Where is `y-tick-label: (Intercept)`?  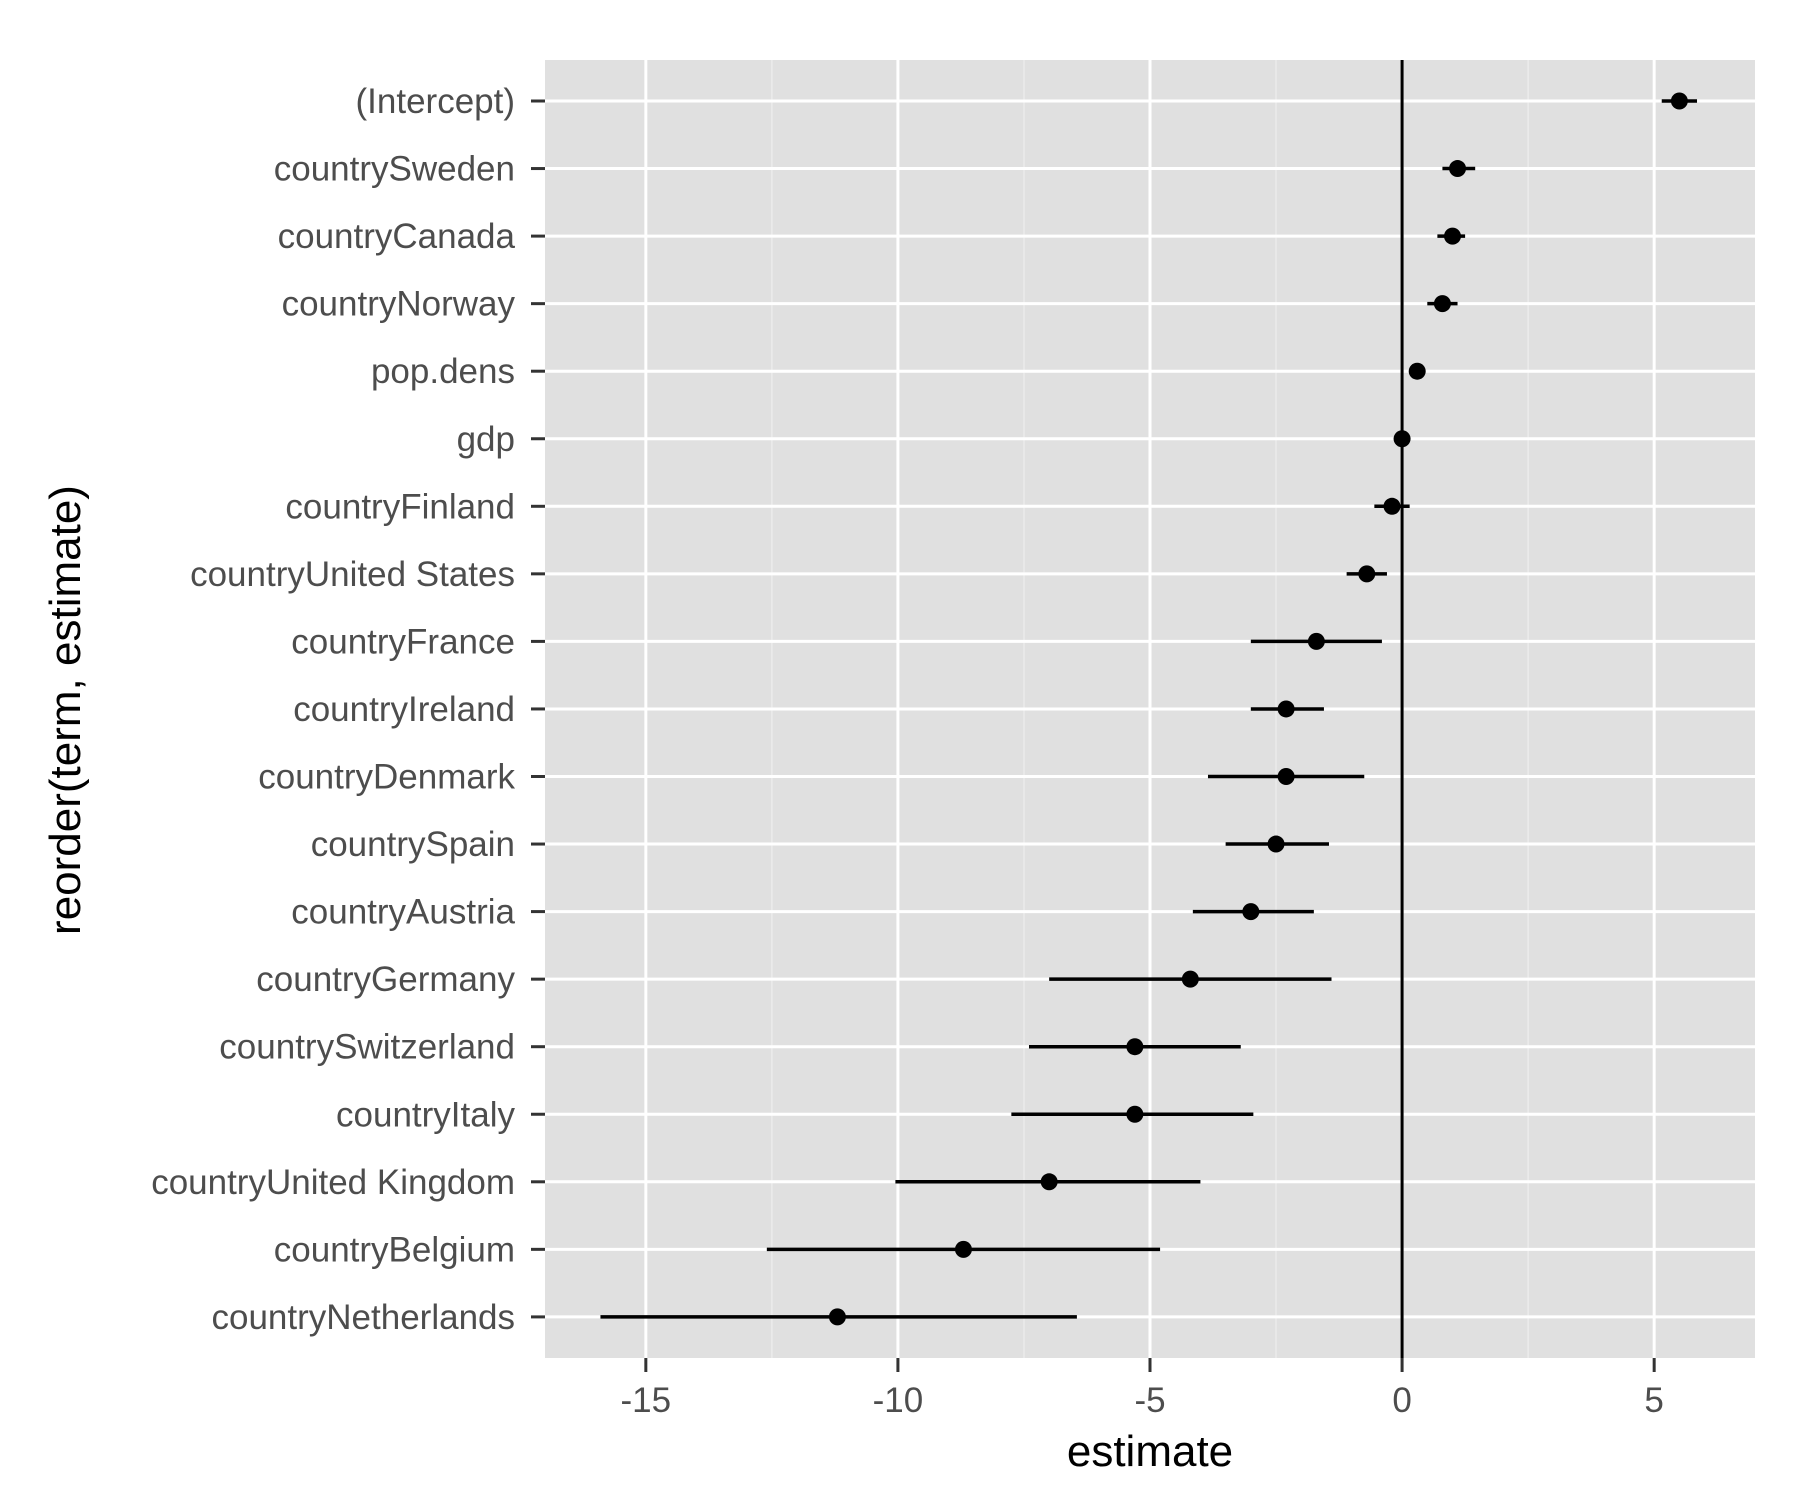
y-tick-label: (Intercept) is located at coordinates (436, 101).